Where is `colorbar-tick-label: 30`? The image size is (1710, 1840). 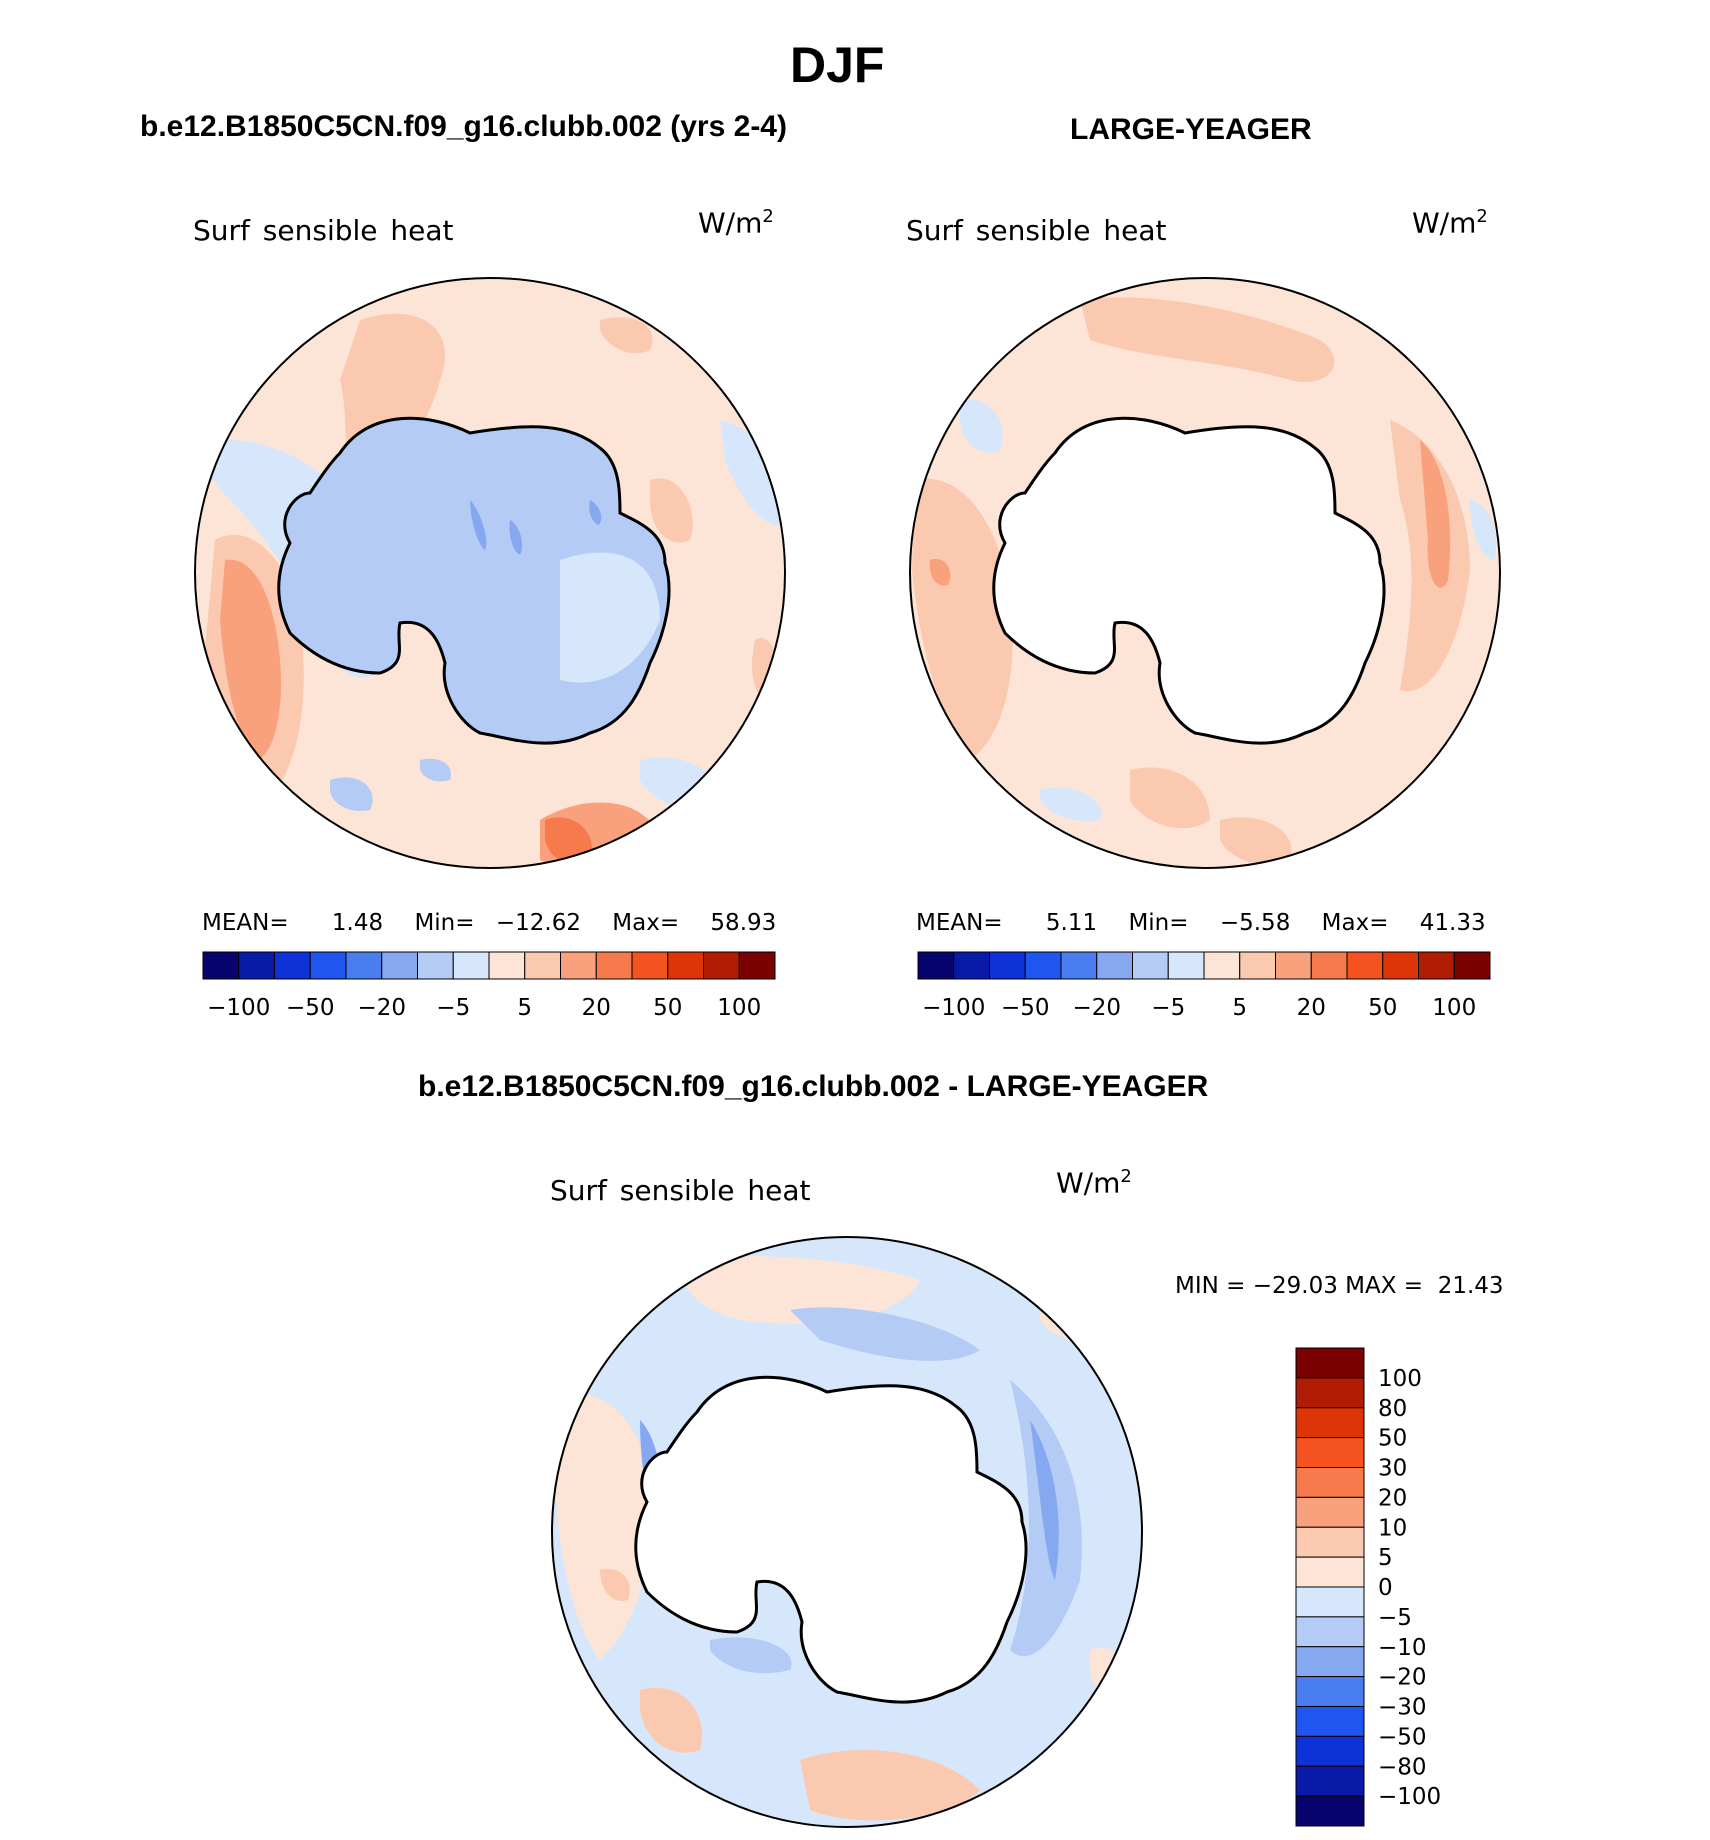
colorbar-tick-label: 30 is located at coordinates (1392, 1469).